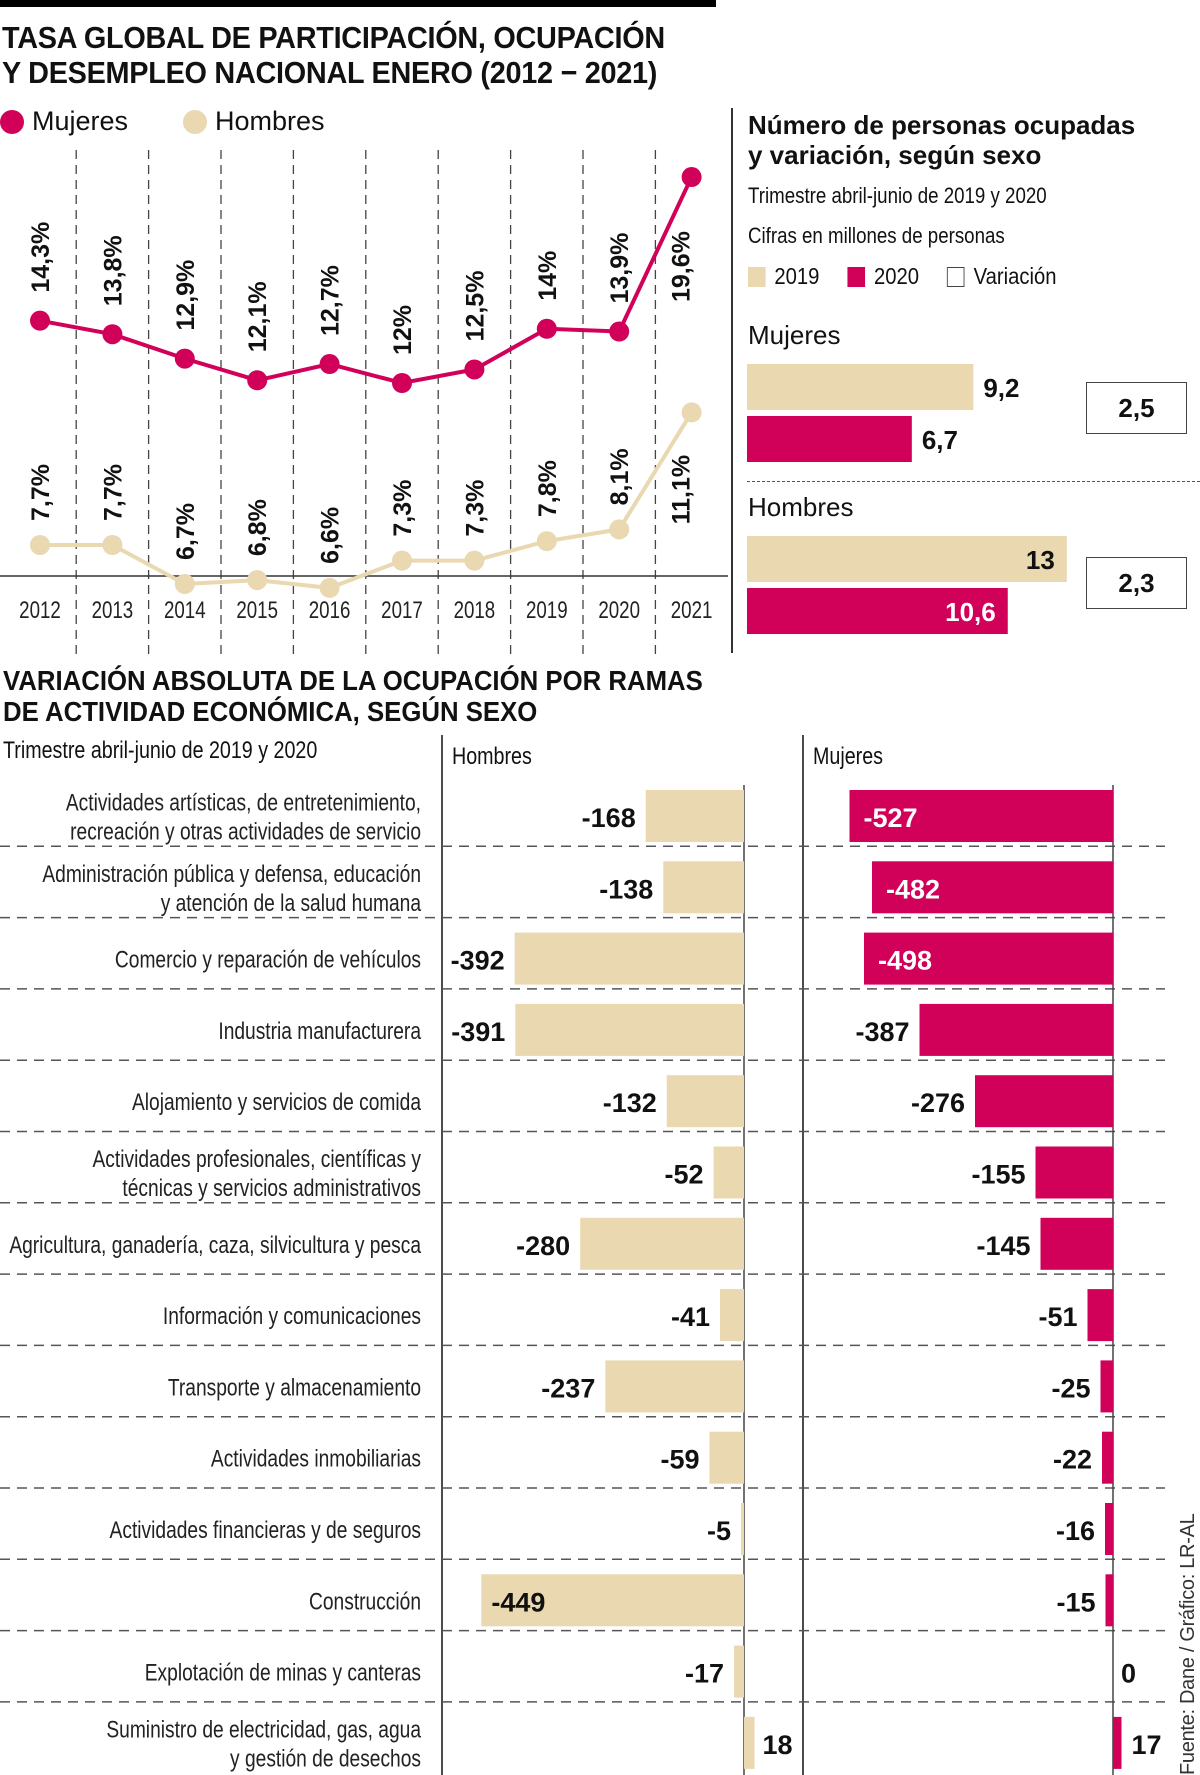 Image resolution: width=1200 pixels, height=1775 pixels. What do you see at coordinates (896, 276) in the screenshot?
I see `legend-2020-label: 2020` at bounding box center [896, 276].